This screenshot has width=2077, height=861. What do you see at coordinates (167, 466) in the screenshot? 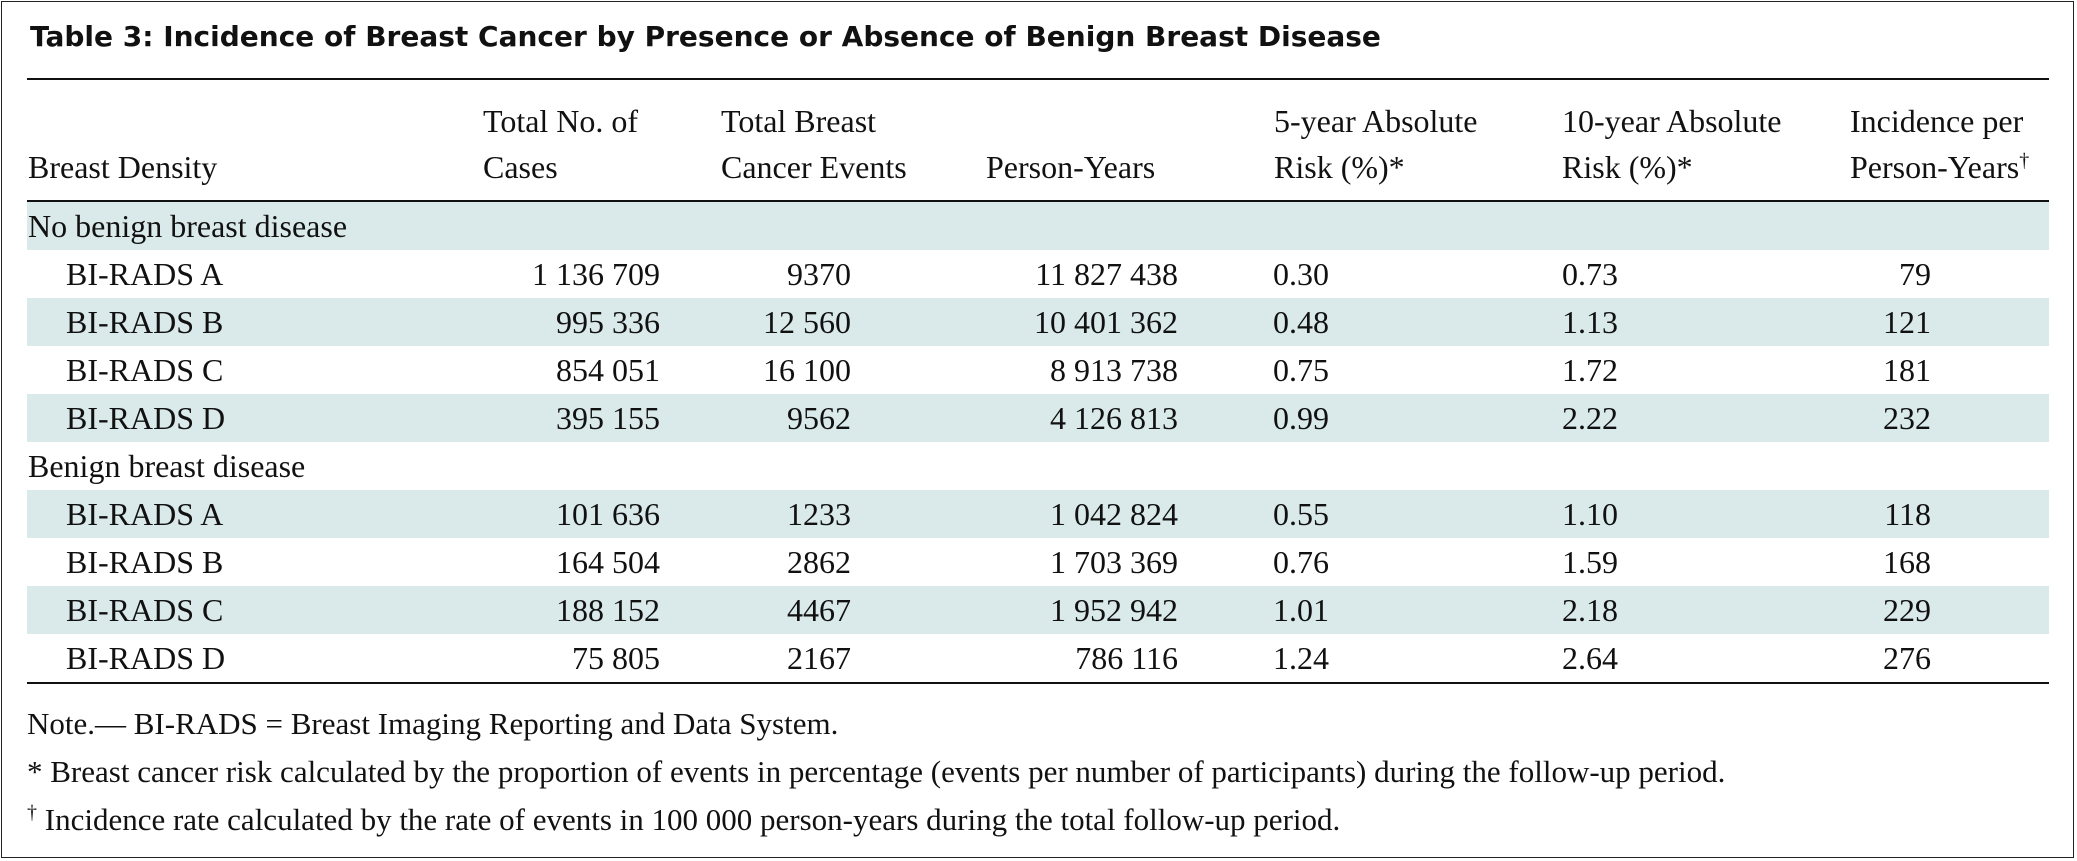
I see `group-label: Benign breast disease` at bounding box center [167, 466].